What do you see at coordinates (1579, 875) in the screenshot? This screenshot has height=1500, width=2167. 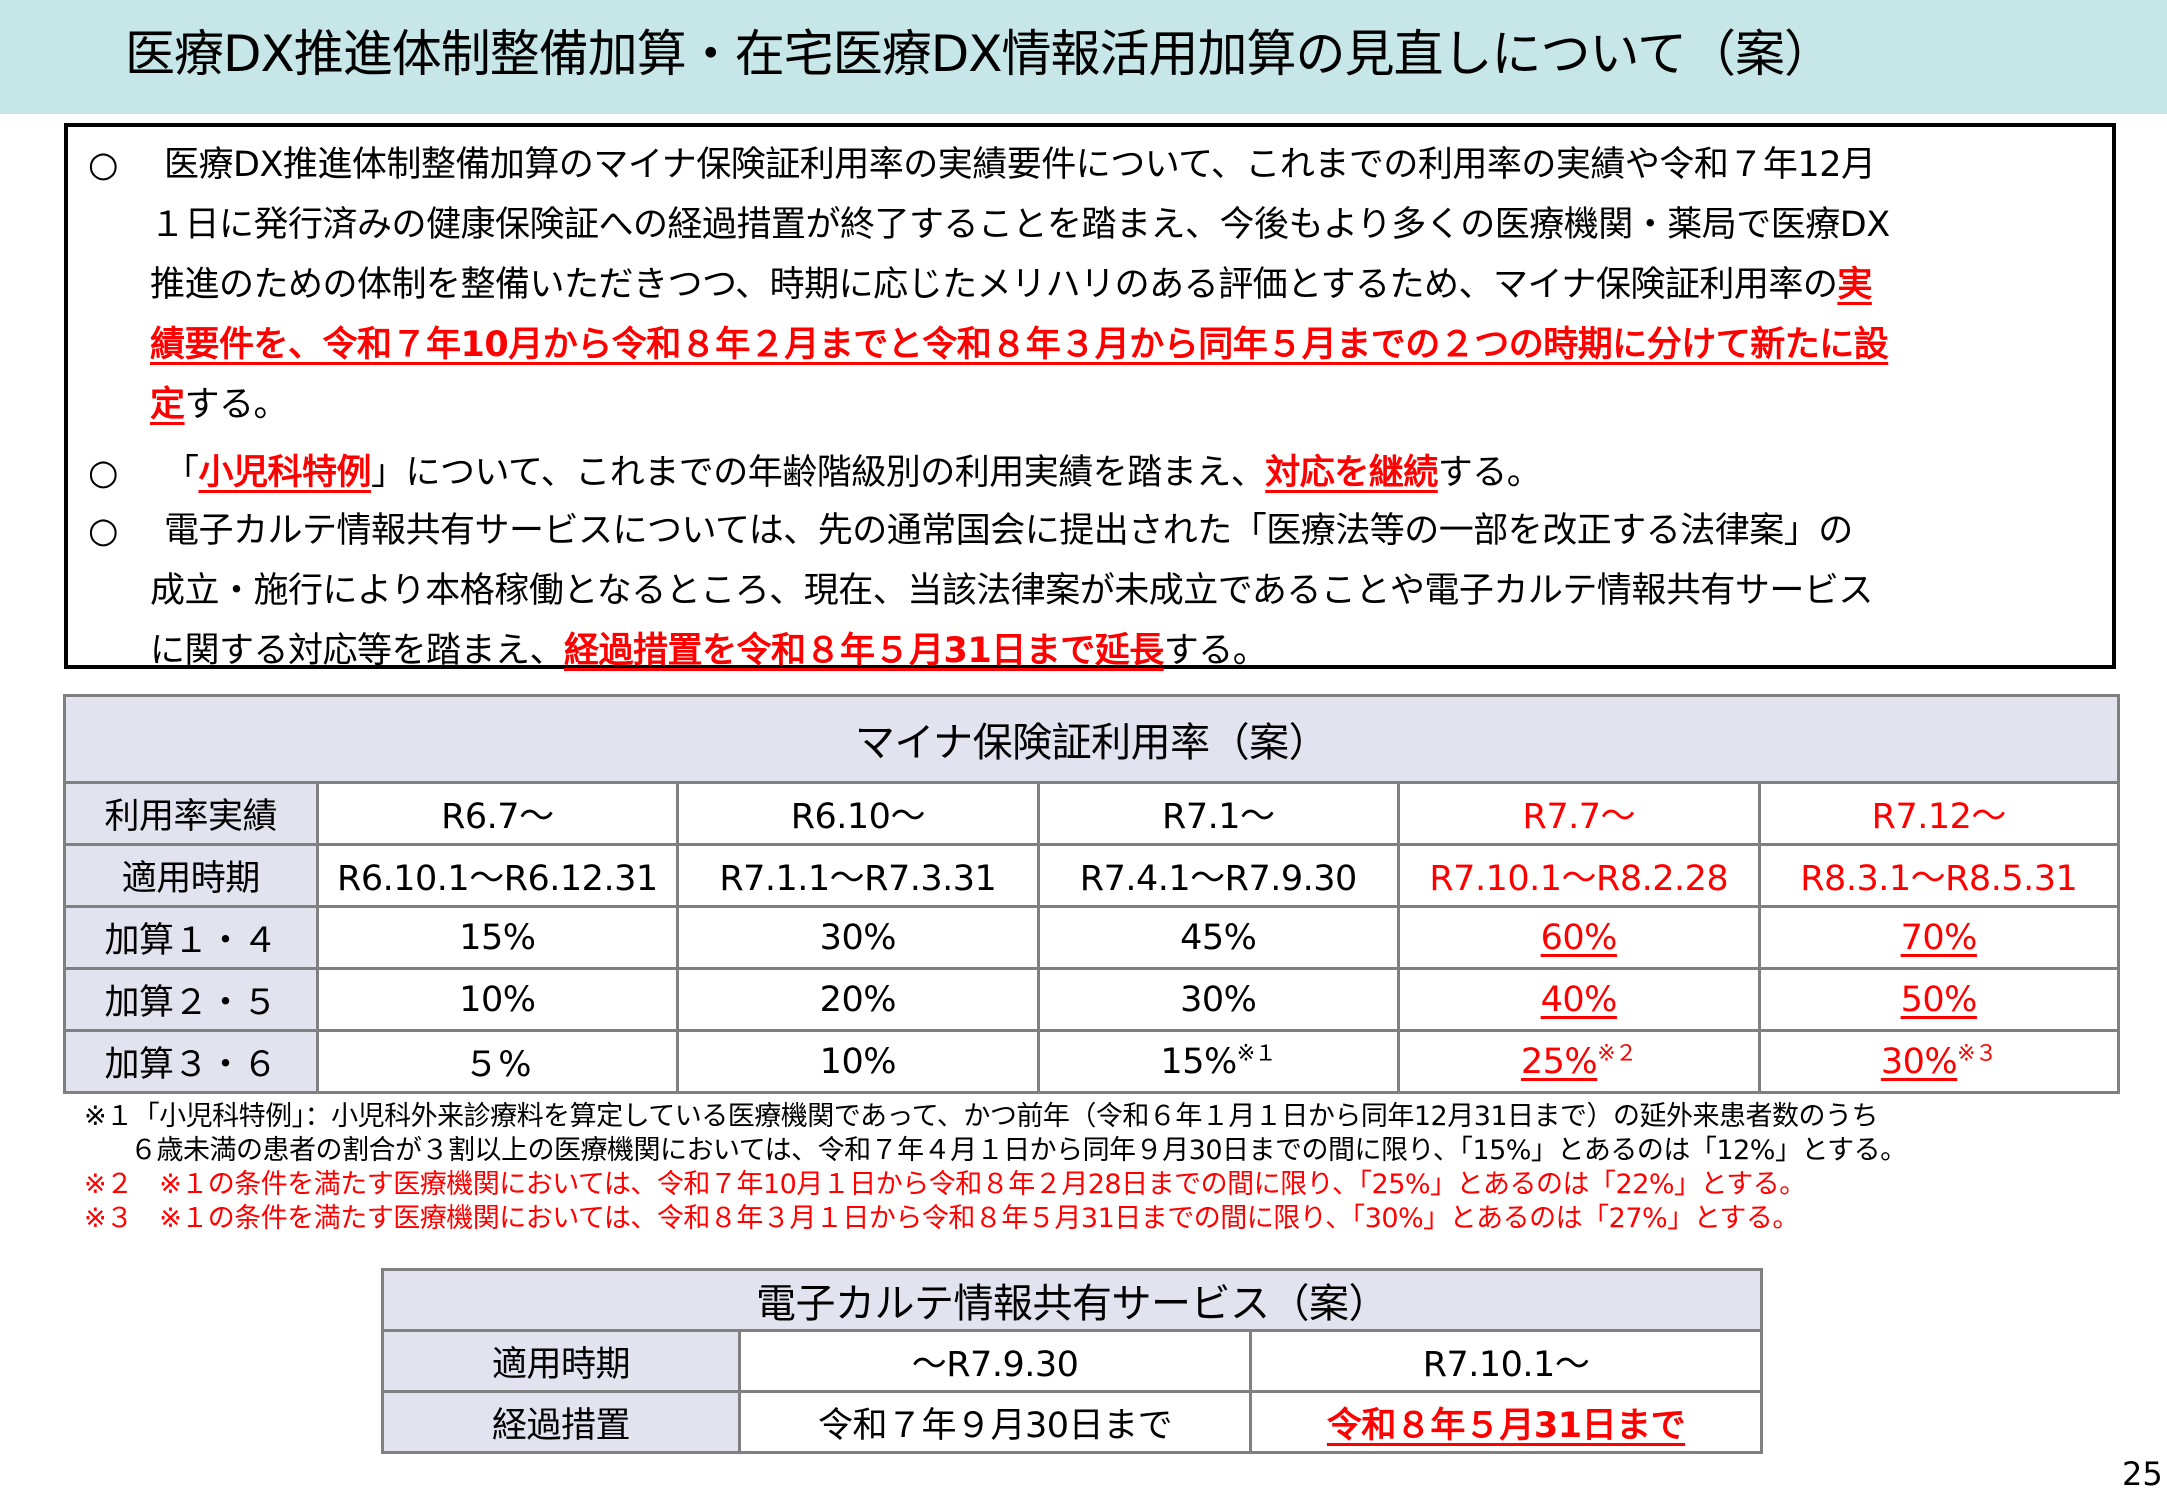 I see `table-cell: R7.10.1～R8.2.28` at bounding box center [1579, 875].